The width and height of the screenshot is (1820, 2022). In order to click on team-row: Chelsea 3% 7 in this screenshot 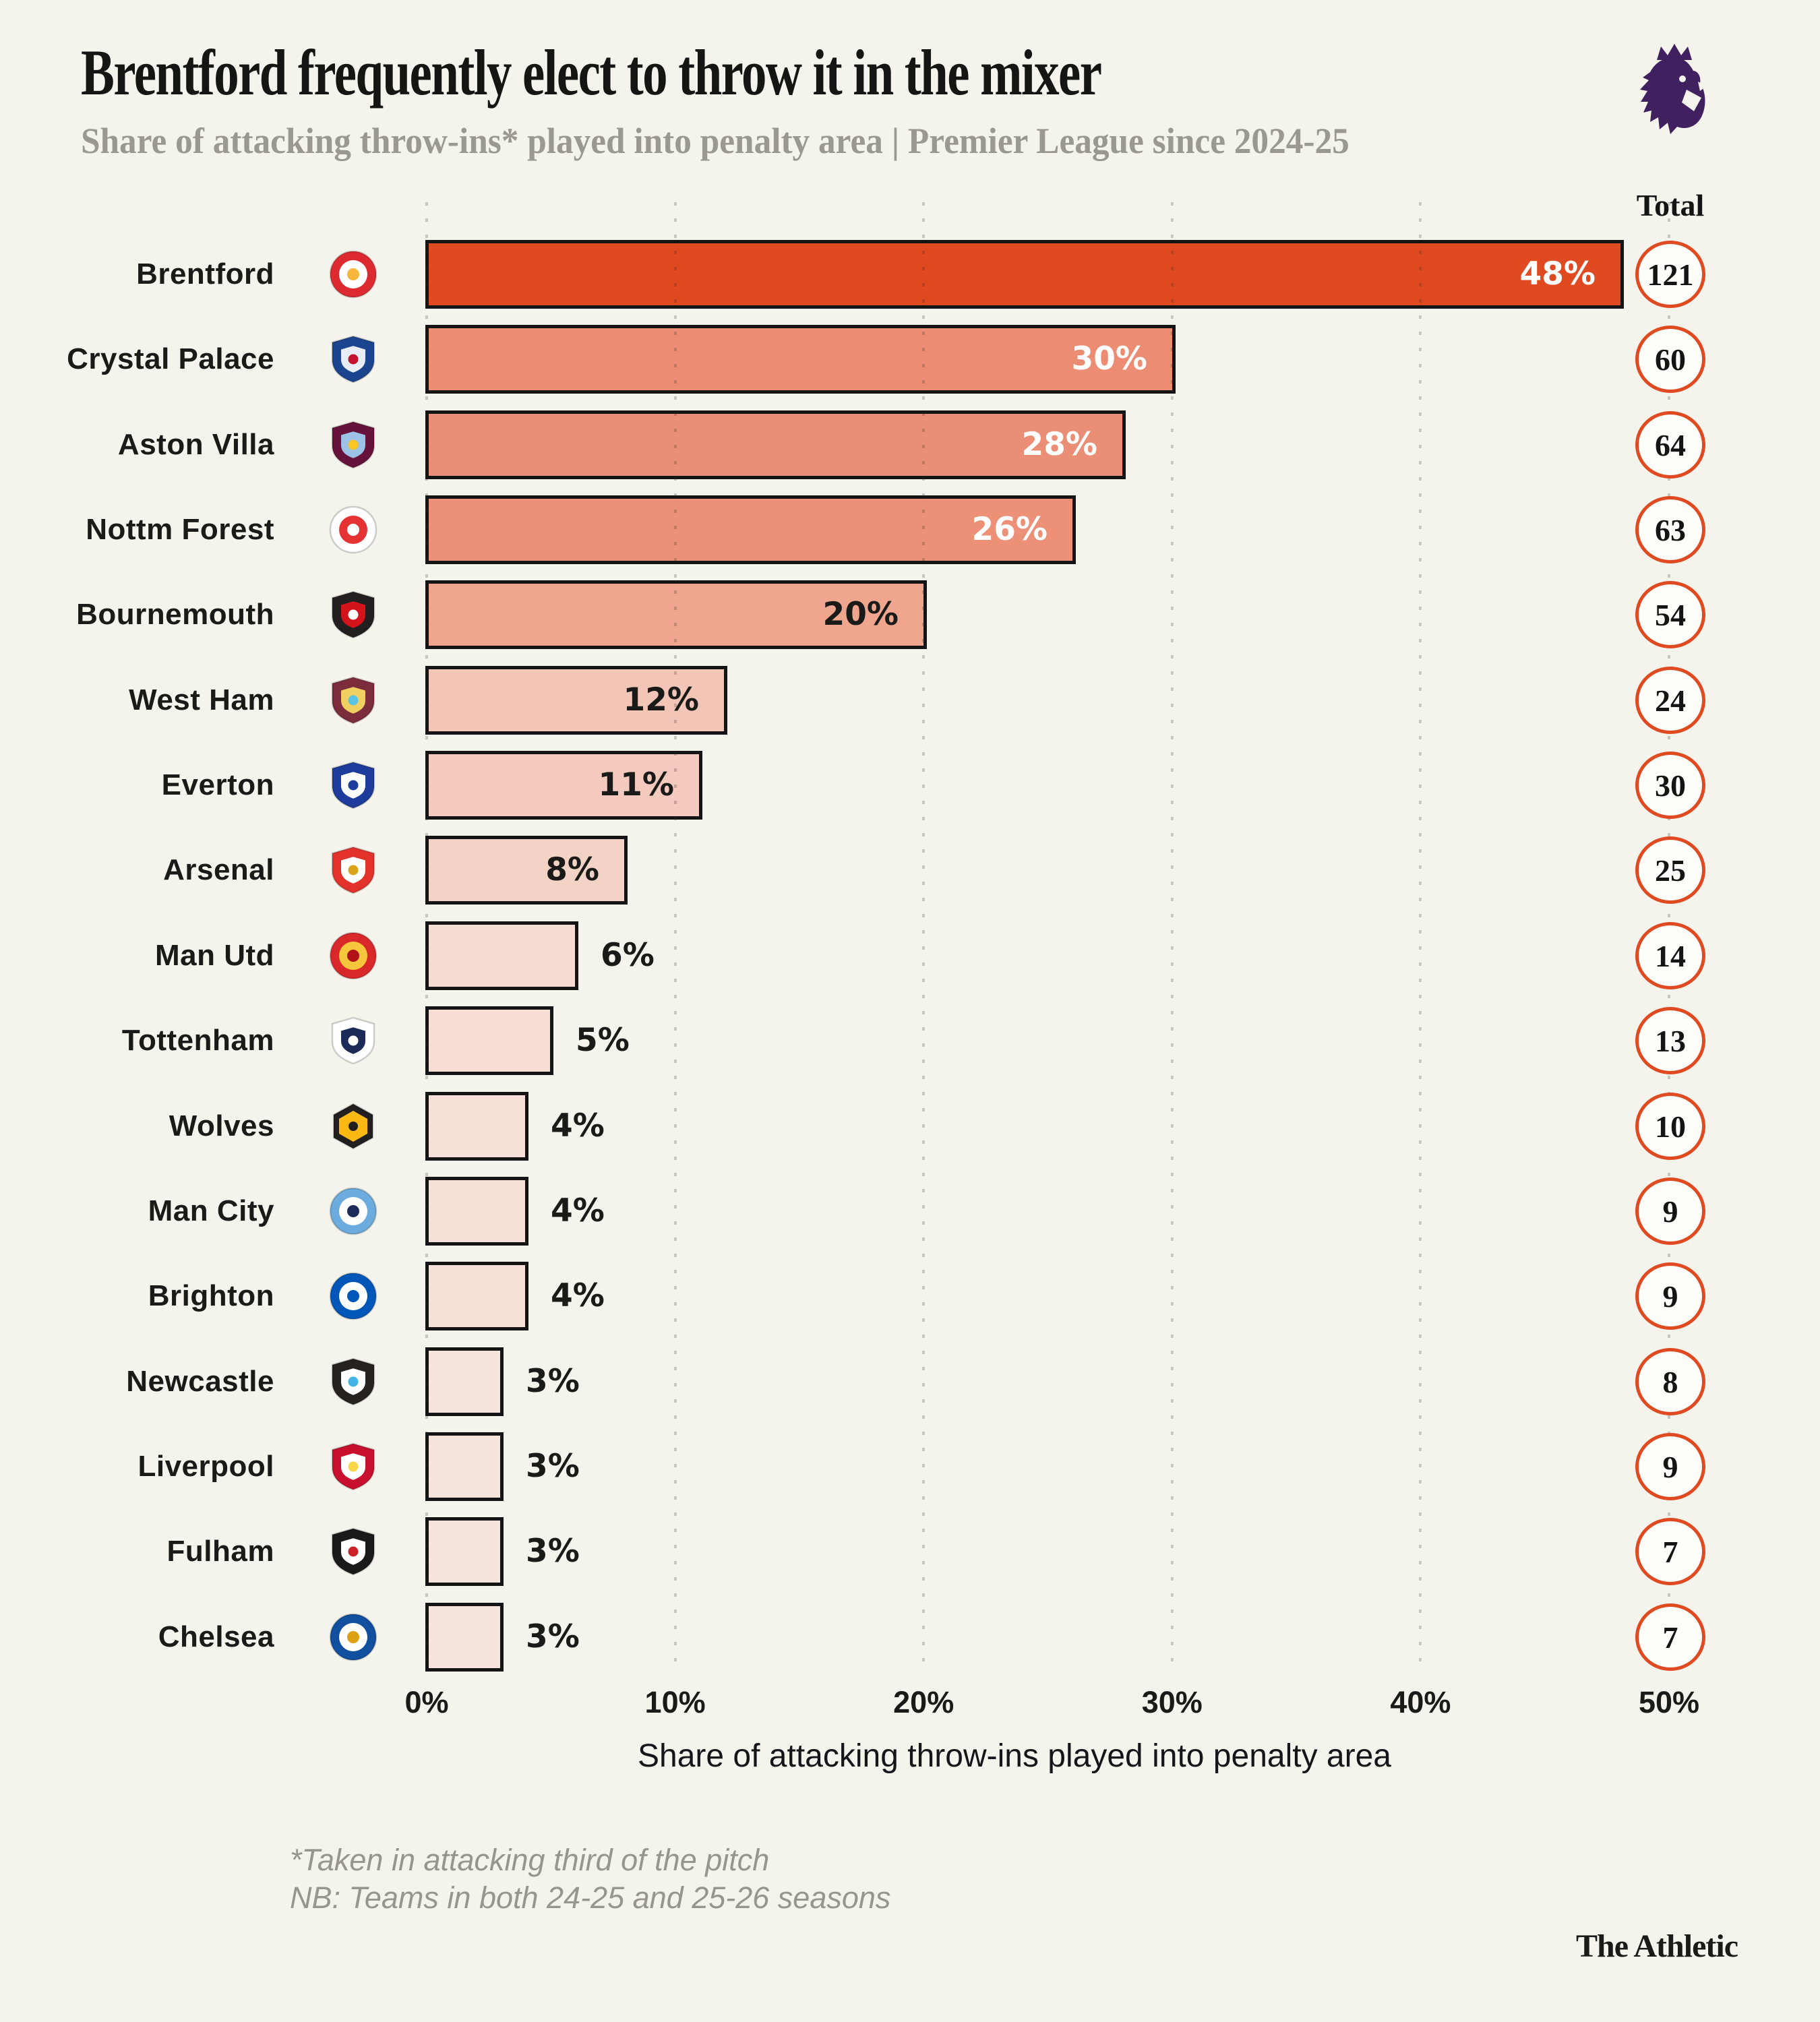, I will do `click(910, 1638)`.